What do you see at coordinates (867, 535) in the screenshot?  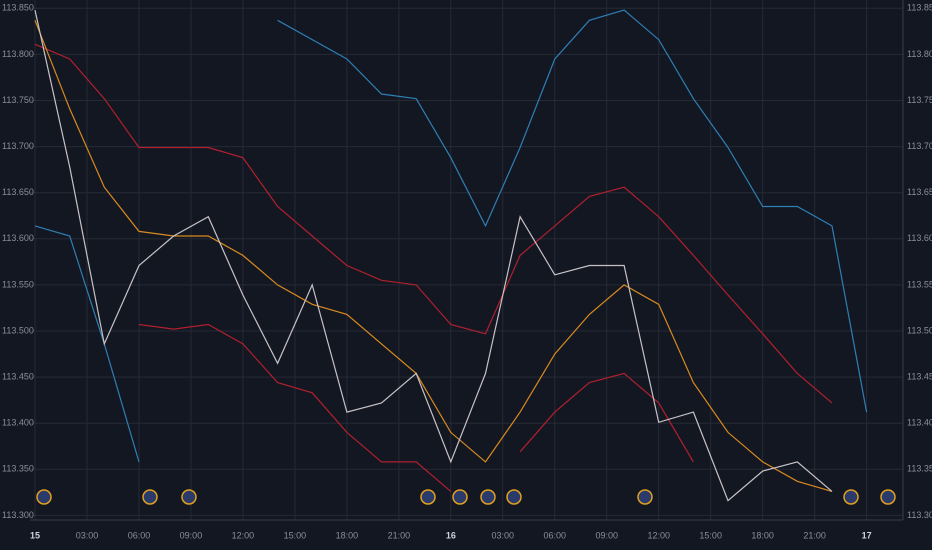 I see `x-tick-label: 17` at bounding box center [867, 535].